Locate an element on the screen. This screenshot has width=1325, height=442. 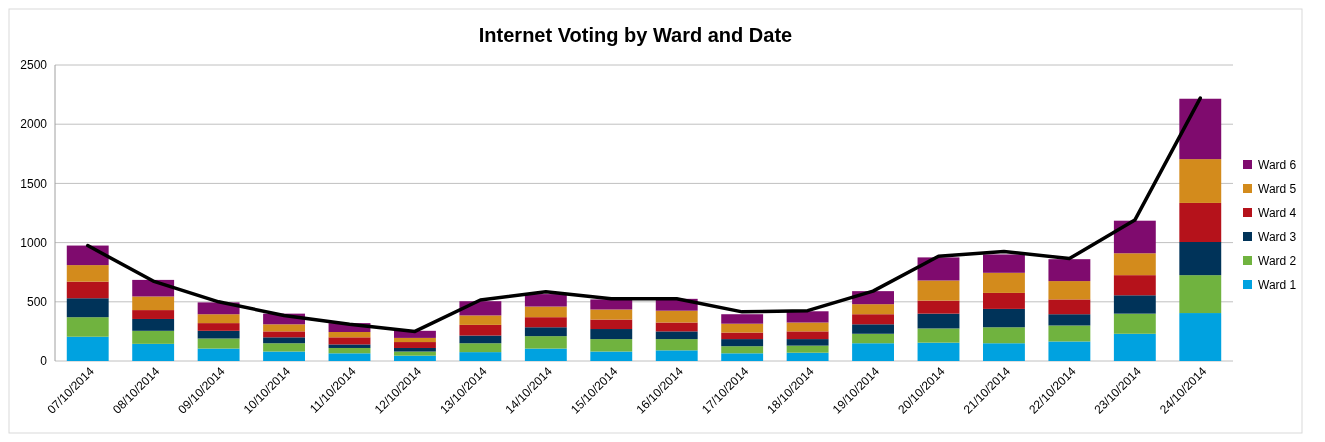
y-tick-label: 2500 is located at coordinates (34, 65).